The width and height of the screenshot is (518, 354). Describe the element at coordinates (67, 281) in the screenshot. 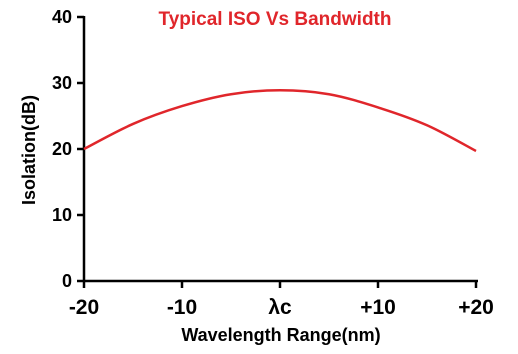

I see `y-tick-label: 0` at that location.